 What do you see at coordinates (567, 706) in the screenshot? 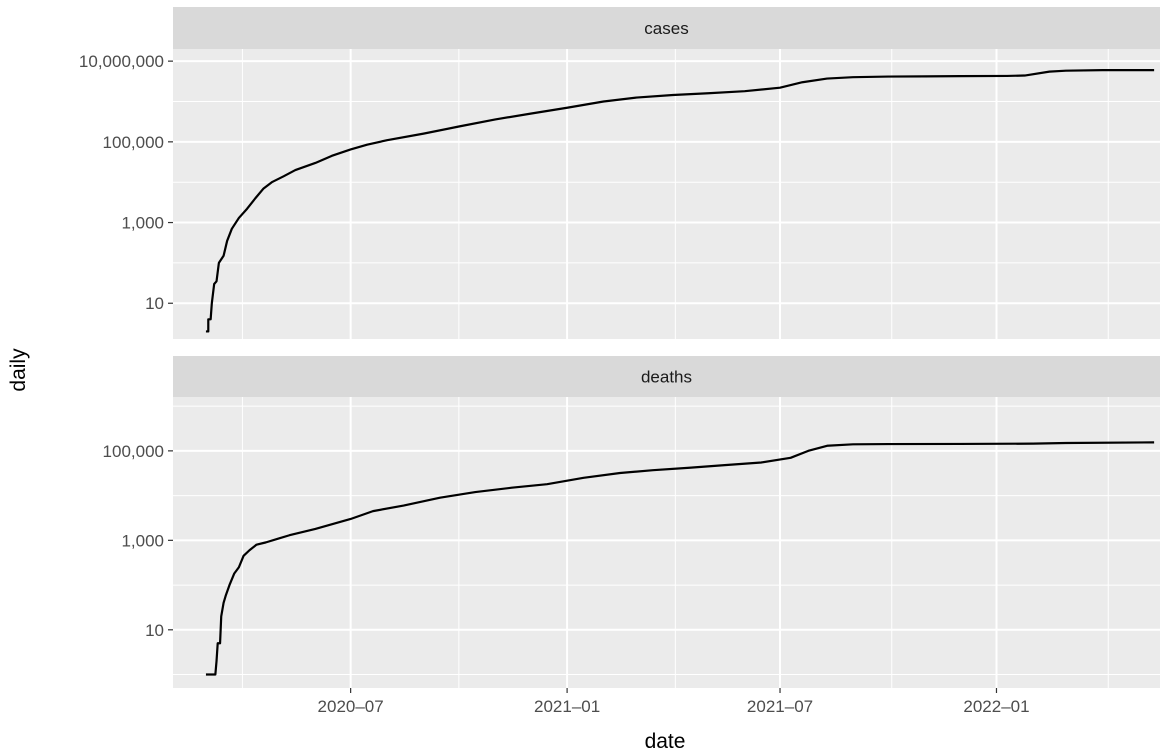
I see `x-tick-label: 2021–01` at bounding box center [567, 706].